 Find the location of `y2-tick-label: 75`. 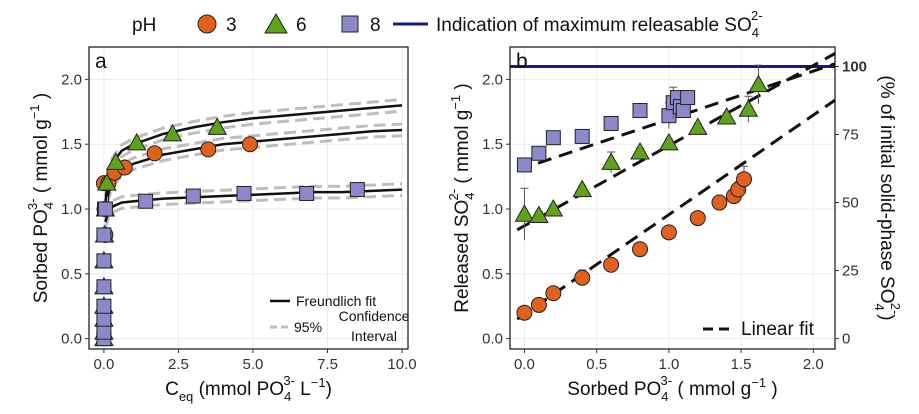

y2-tick-label: 75 is located at coordinates (850, 134).